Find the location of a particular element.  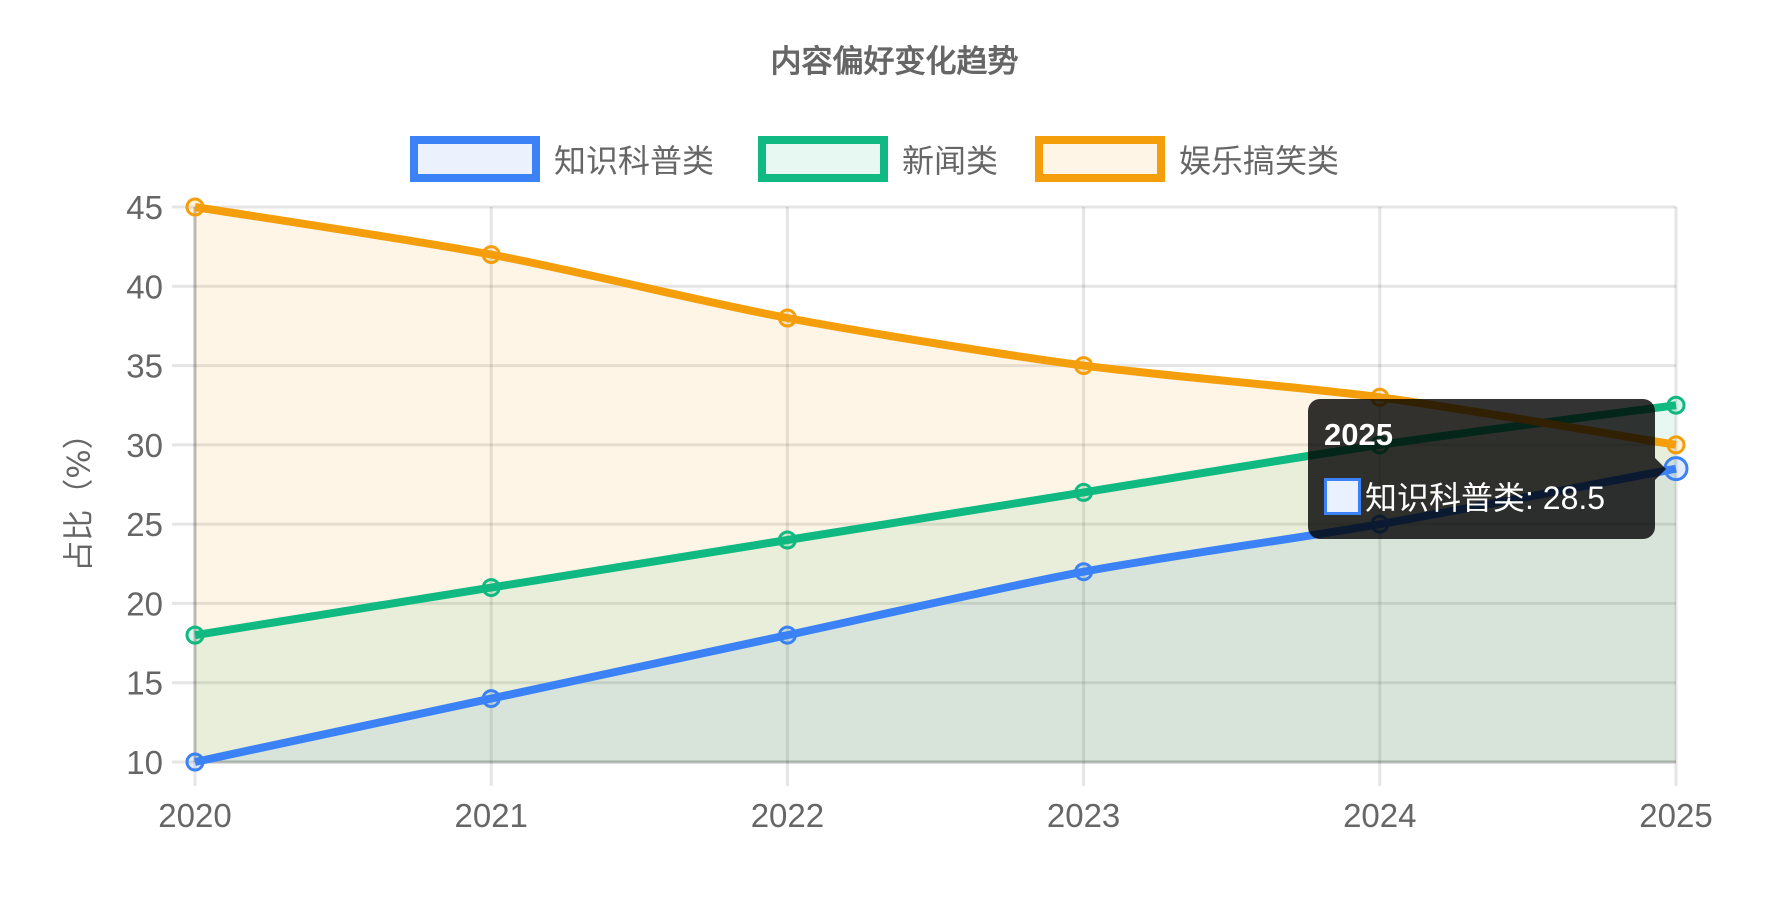

y-tick-label: 15 is located at coordinates (144, 683).